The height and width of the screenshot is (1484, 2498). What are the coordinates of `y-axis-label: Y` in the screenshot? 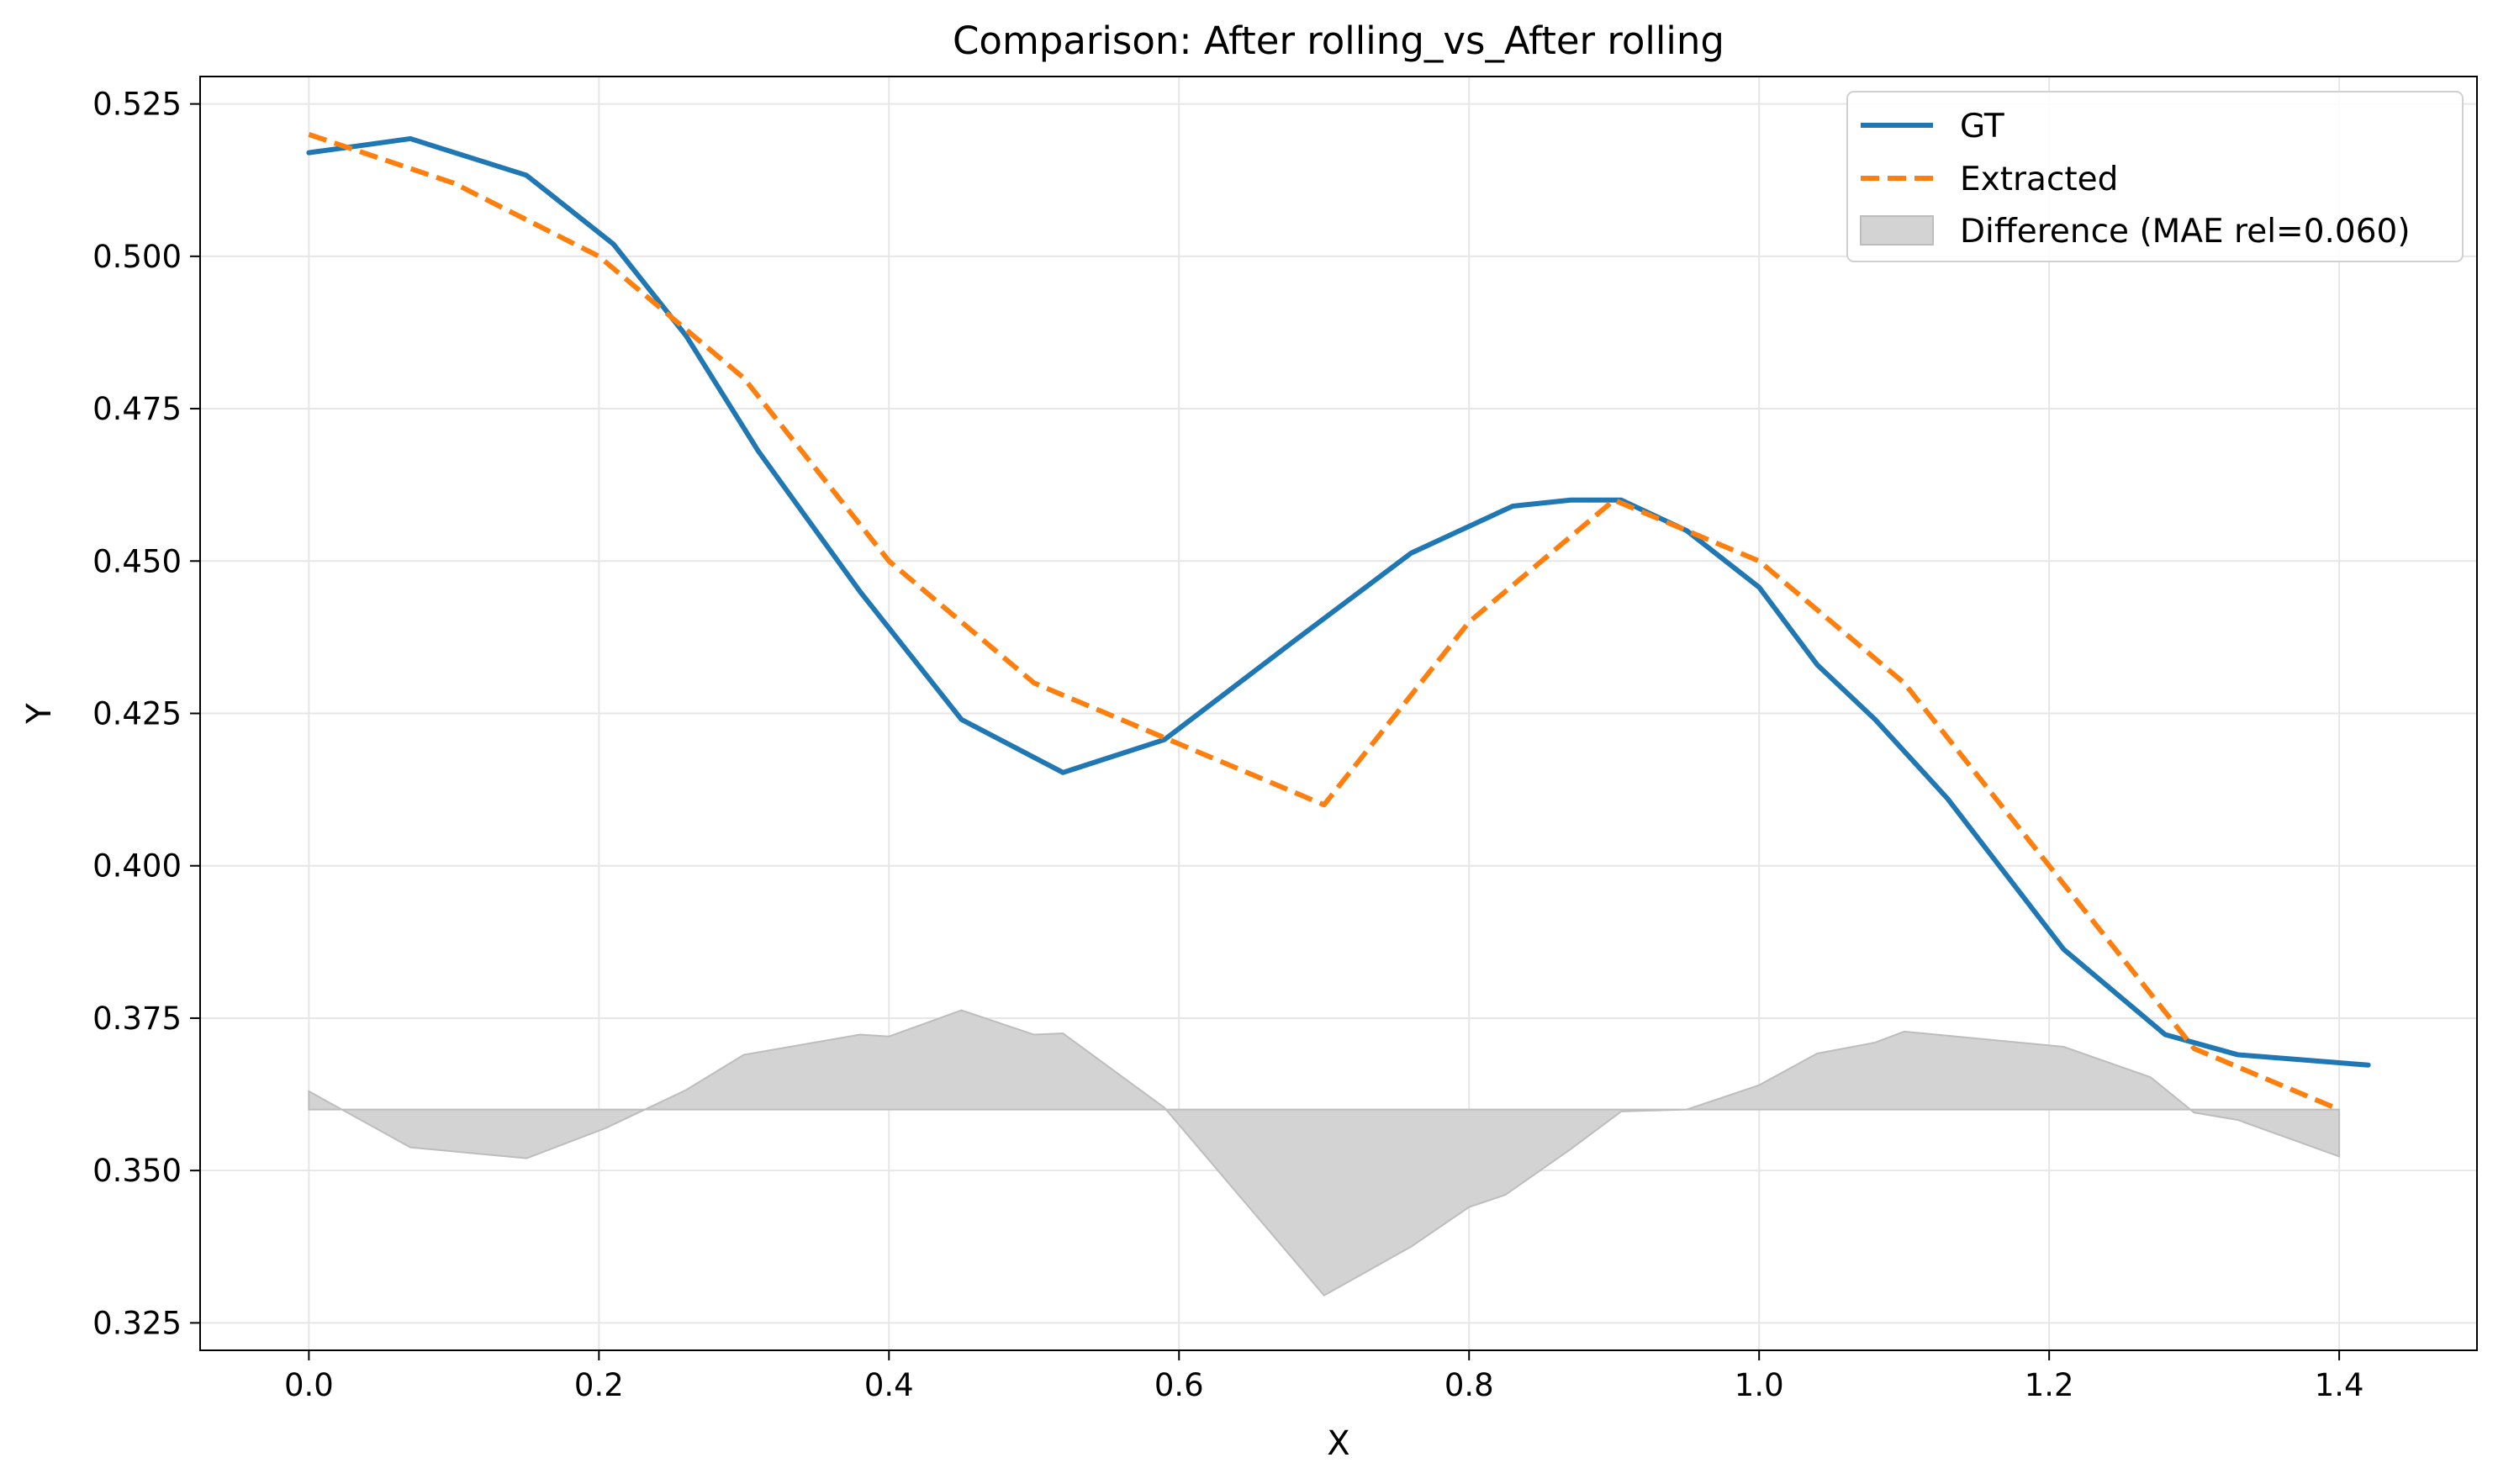 It's located at (39, 714).